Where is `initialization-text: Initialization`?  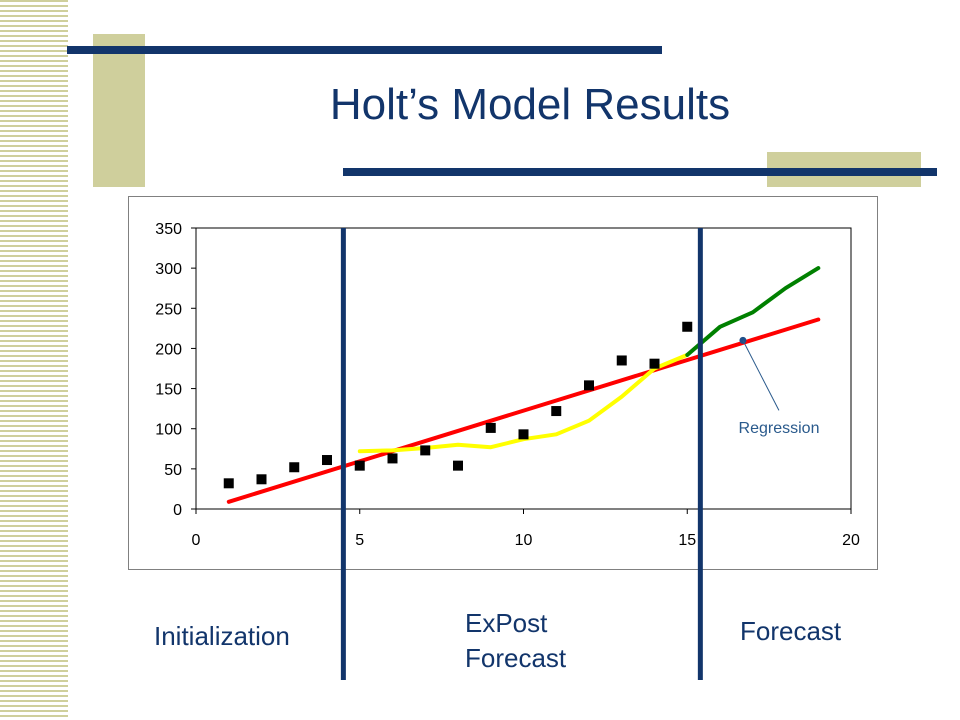 initialization-text: Initialization is located at coordinates (222, 636).